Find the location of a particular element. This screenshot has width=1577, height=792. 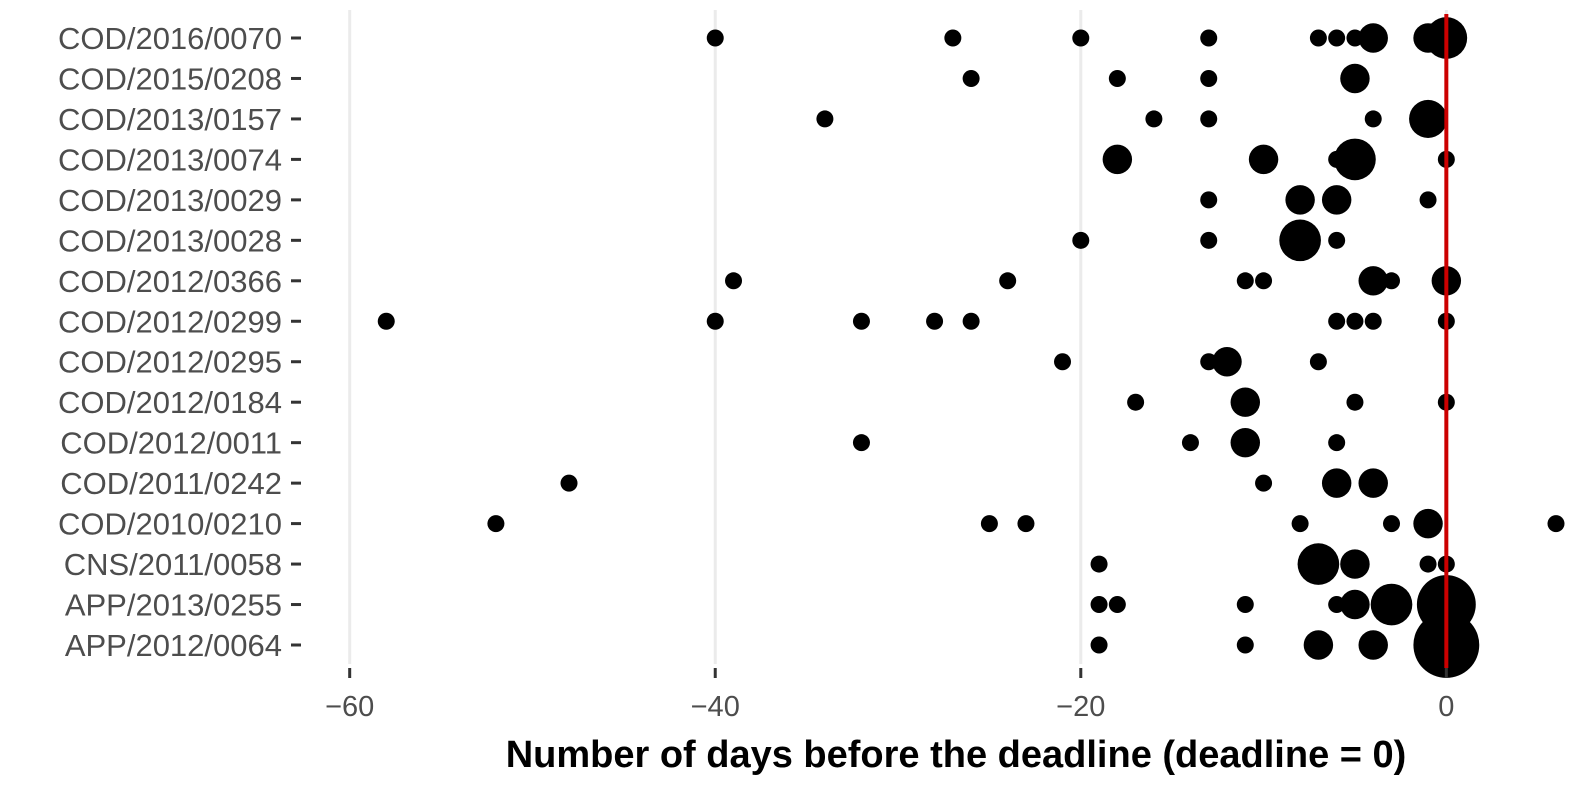

x-axis: −60 −40 −20 0 is located at coordinates (889, 695).